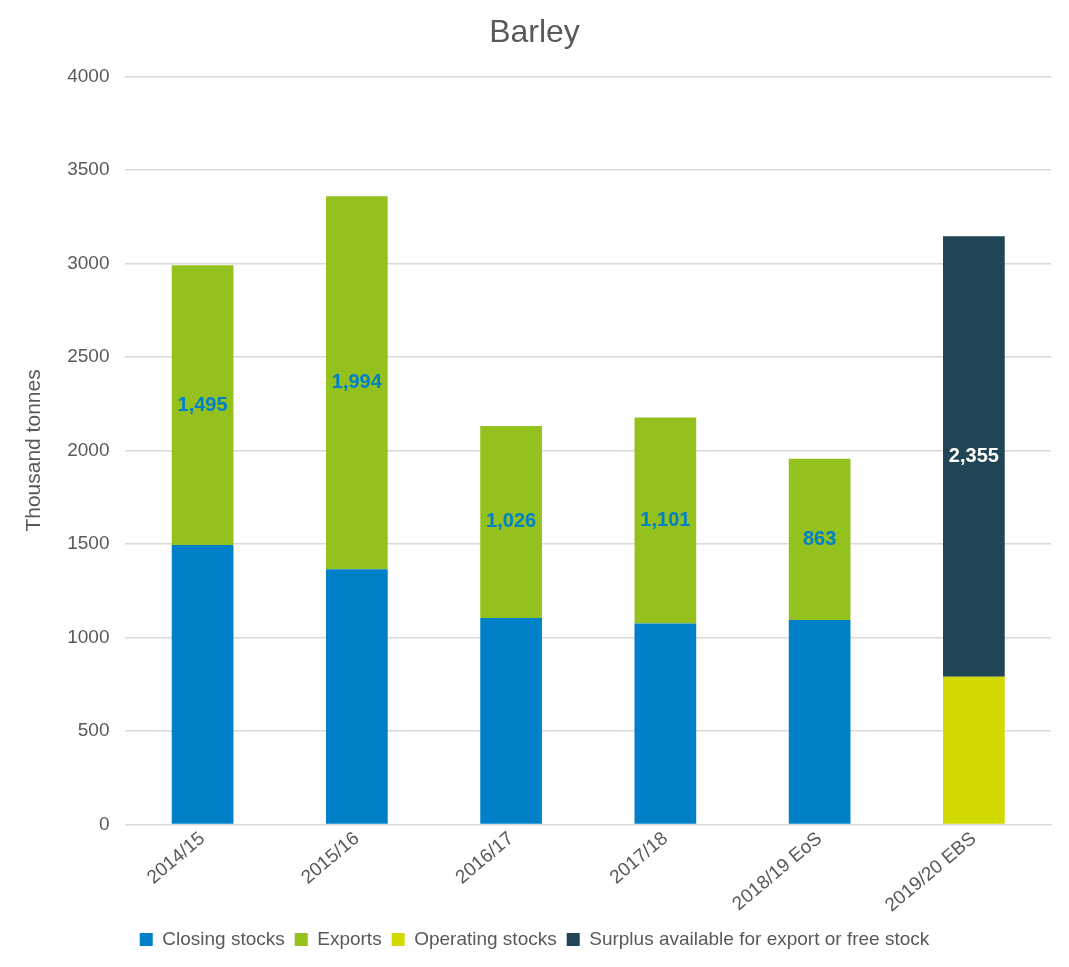 The image size is (1069, 967). I want to click on data-label: 1,994, so click(357, 381).